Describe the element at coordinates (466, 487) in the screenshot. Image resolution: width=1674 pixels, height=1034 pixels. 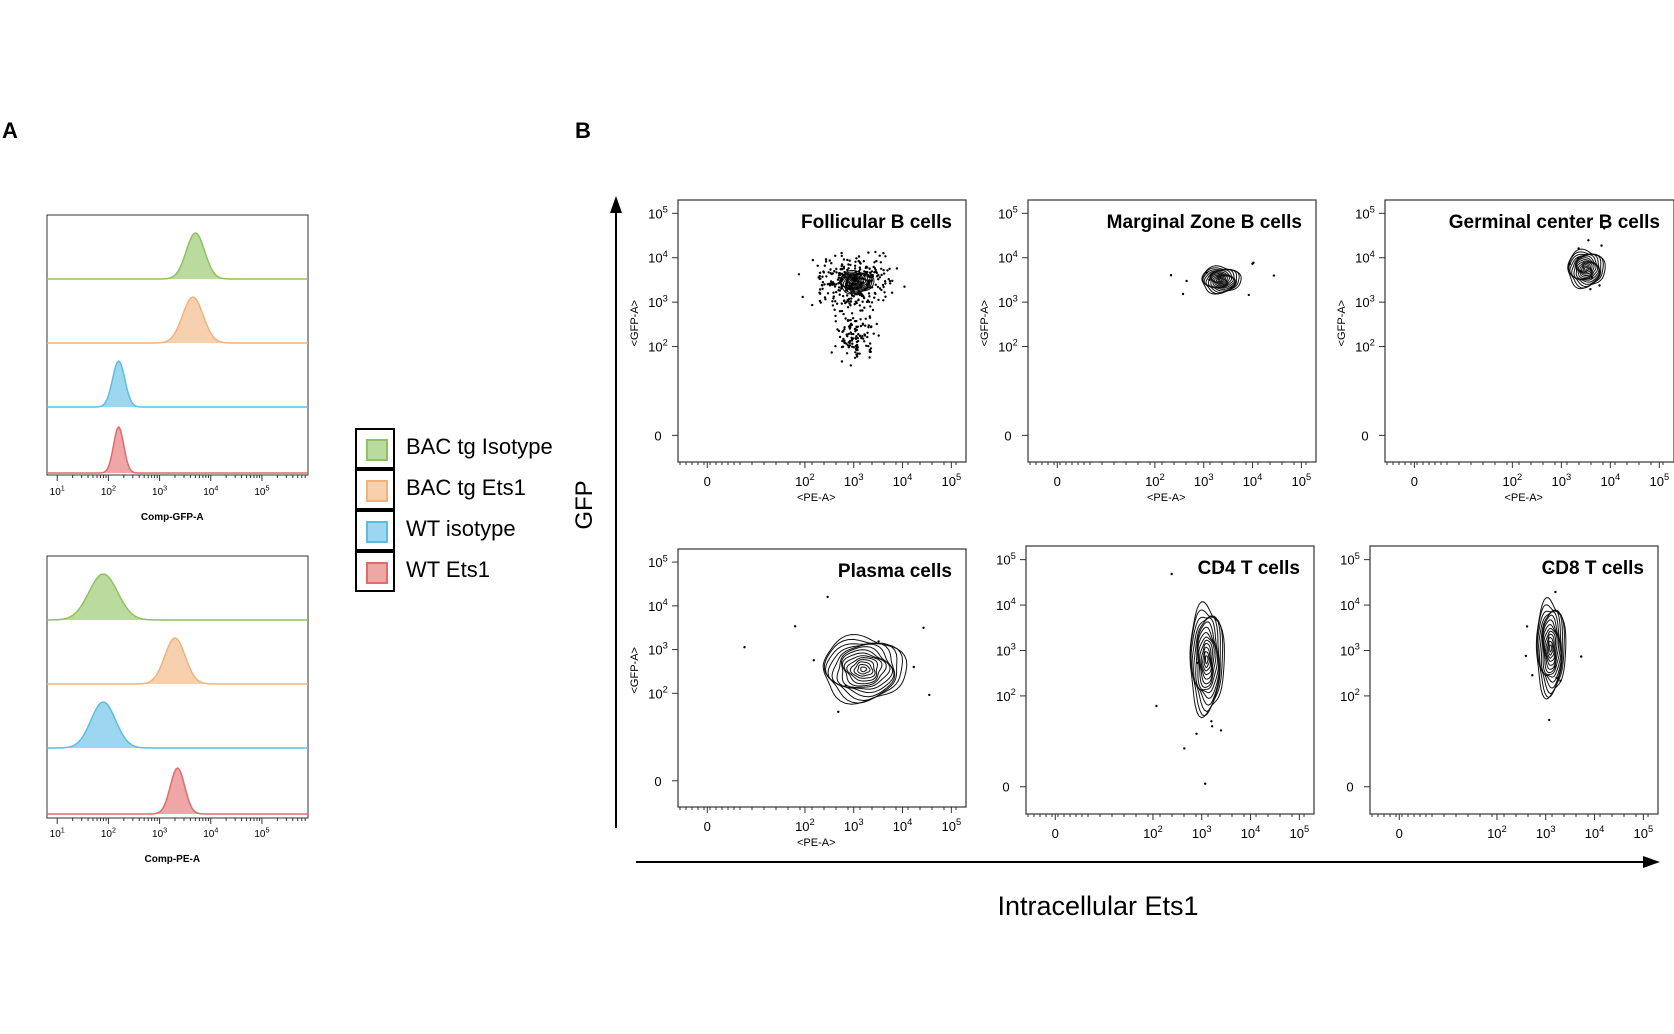
I see `legend-label: BAC tg Ets1` at that location.